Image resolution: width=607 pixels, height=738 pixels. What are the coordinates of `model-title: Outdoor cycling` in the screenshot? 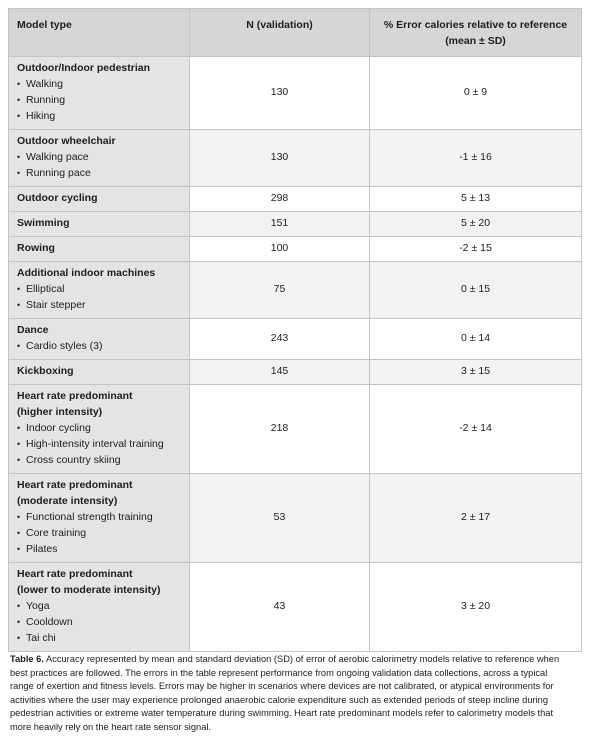 It's located at (57, 198).